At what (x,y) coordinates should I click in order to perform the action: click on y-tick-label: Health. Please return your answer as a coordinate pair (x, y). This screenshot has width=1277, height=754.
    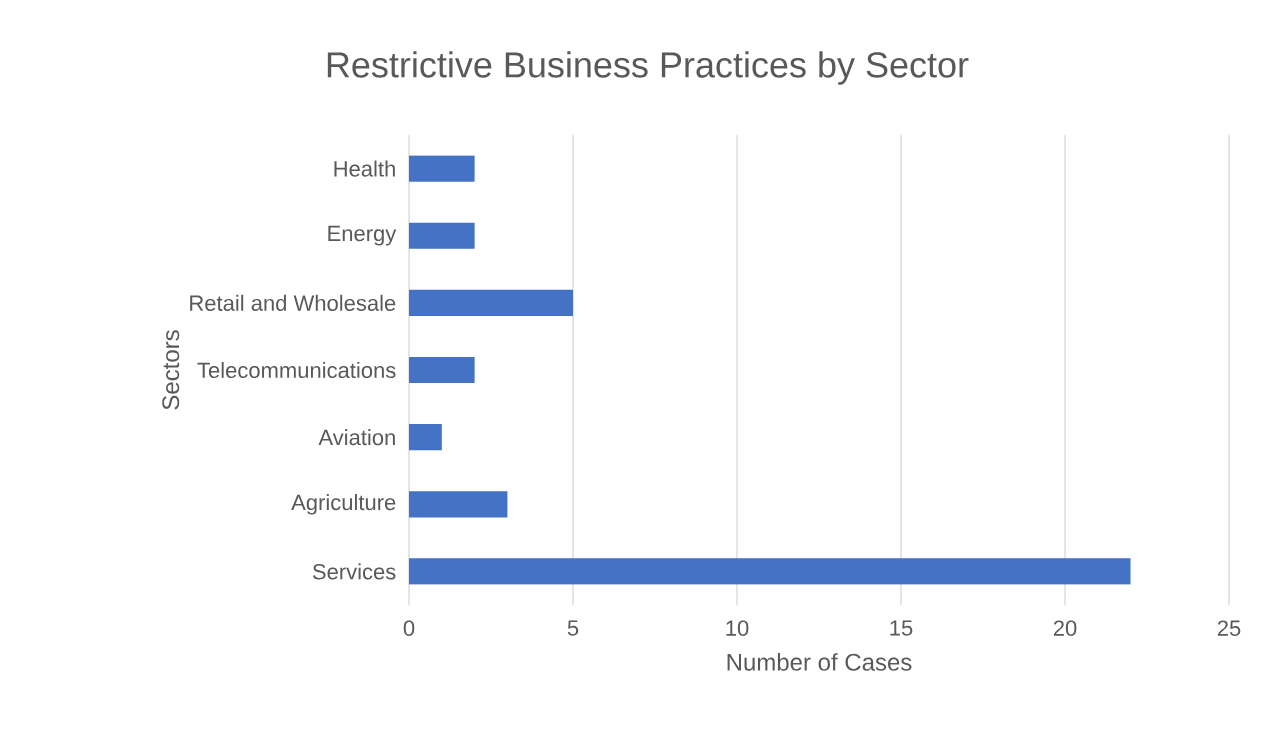
    Looking at the image, I should click on (364, 168).